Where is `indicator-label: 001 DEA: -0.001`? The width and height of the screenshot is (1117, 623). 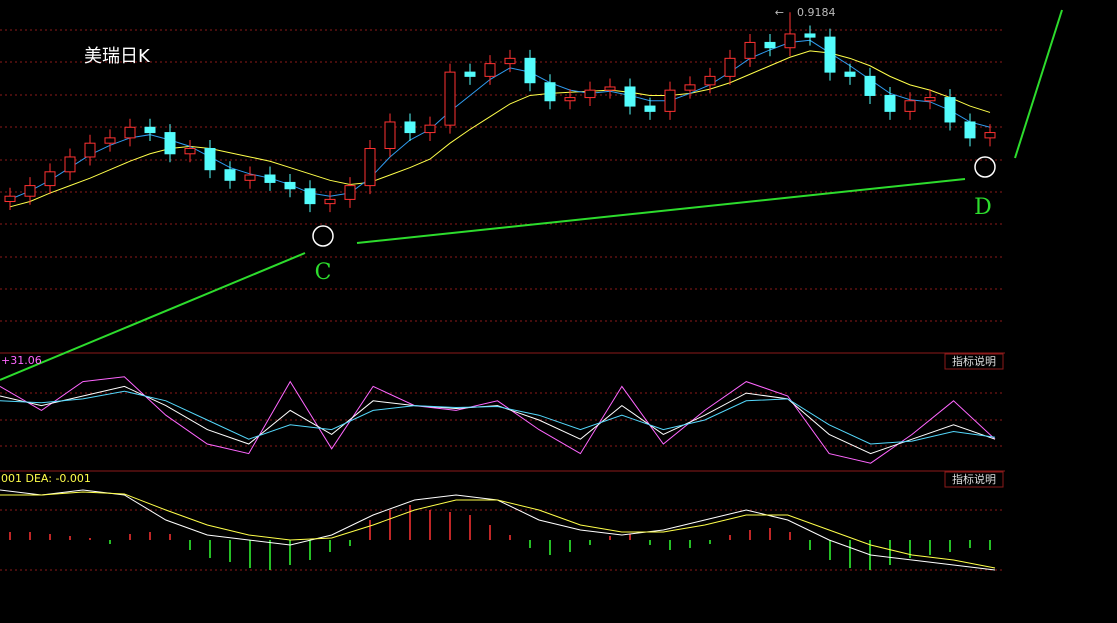
indicator-label: 001 DEA: -0.001 is located at coordinates (46, 478).